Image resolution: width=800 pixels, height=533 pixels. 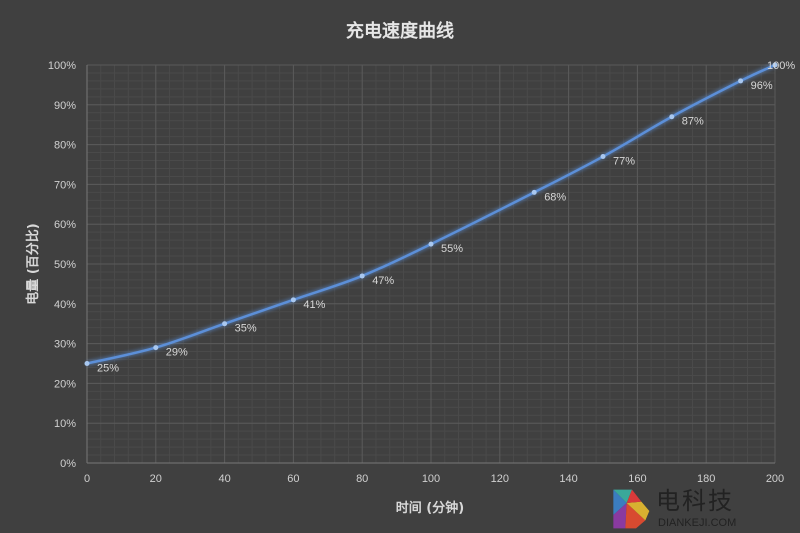 I want to click on x-tick-label: 0, so click(x=87, y=479).